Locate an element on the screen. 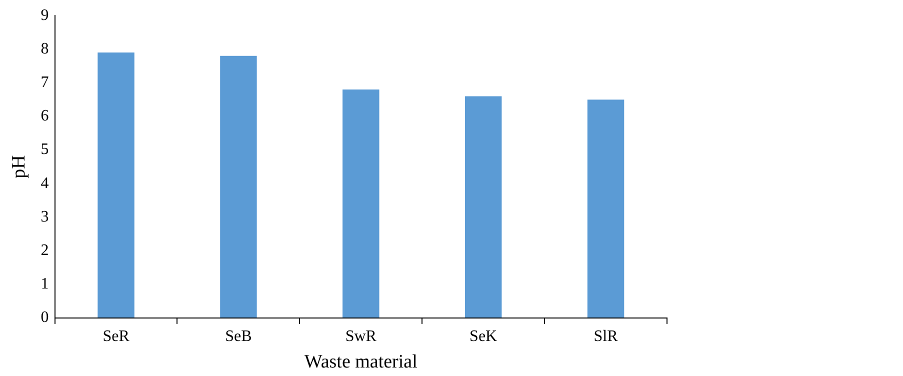 The image size is (903, 376). y-tick-label: 1 is located at coordinates (44, 284).